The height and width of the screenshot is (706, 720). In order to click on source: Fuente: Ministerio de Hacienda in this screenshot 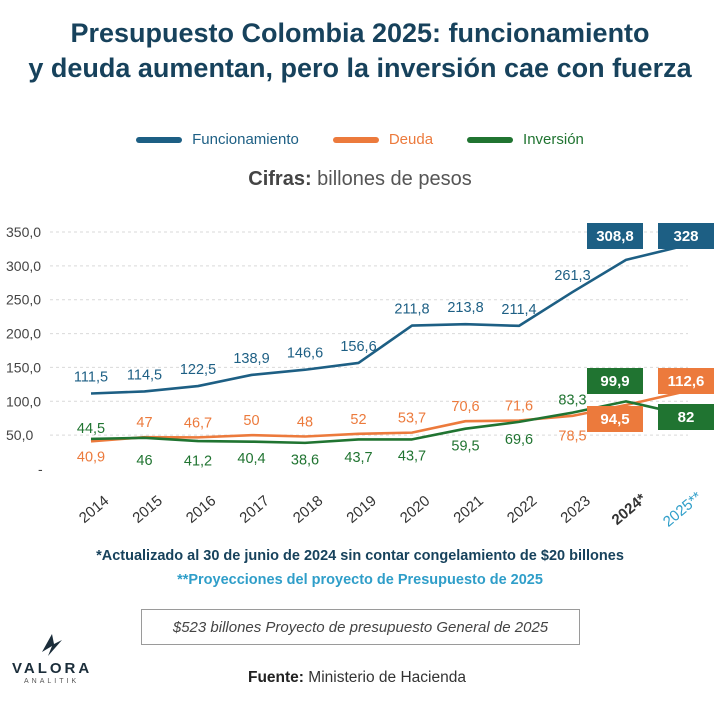, I will do `click(357, 678)`.